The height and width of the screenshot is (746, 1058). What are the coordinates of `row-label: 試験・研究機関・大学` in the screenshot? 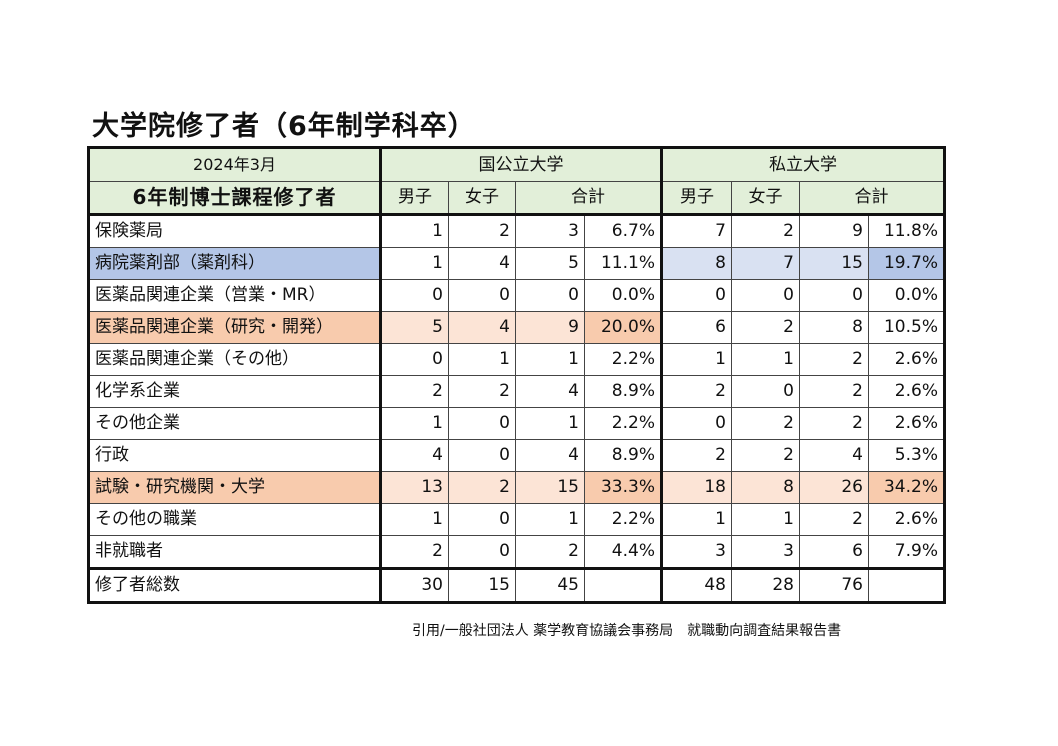 It's located at (235, 487).